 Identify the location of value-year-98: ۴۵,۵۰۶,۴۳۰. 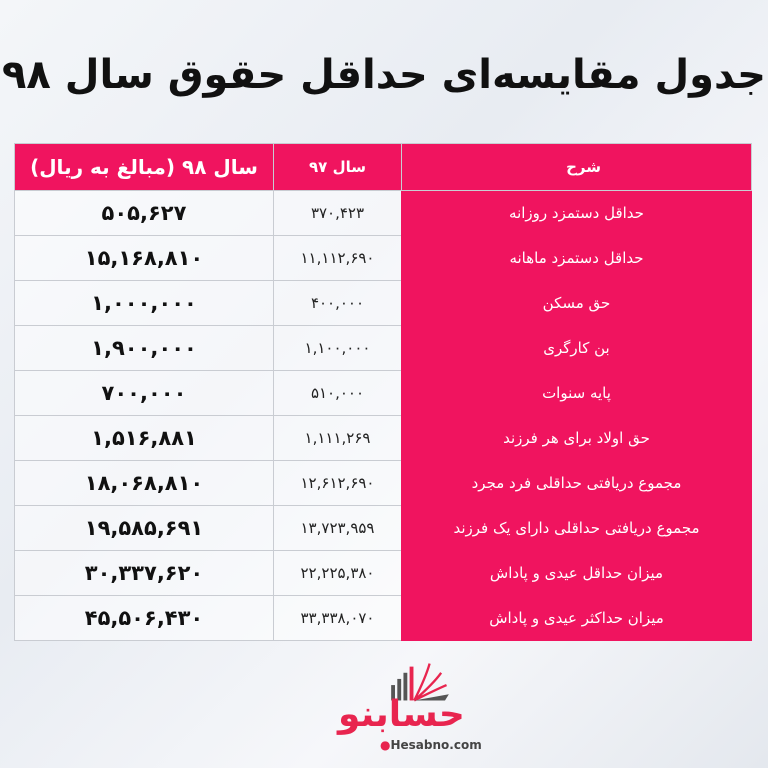
(144, 618).